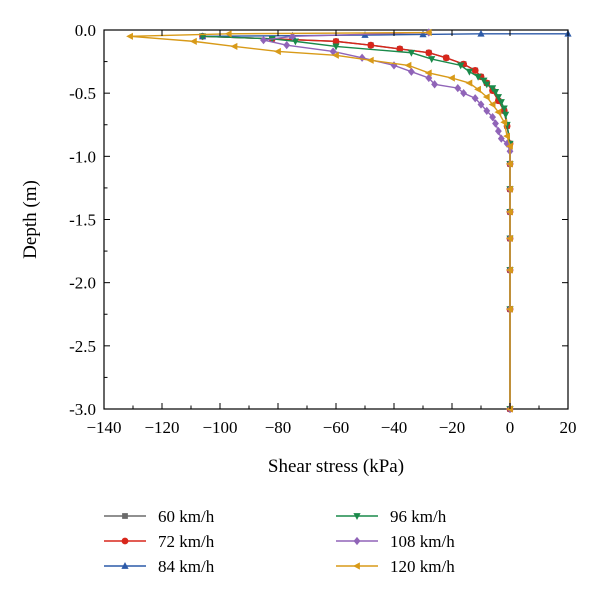 The height and width of the screenshot is (594, 600). Describe the element at coordinates (82, 346) in the screenshot. I see `y-tick-label: -2.5` at that location.